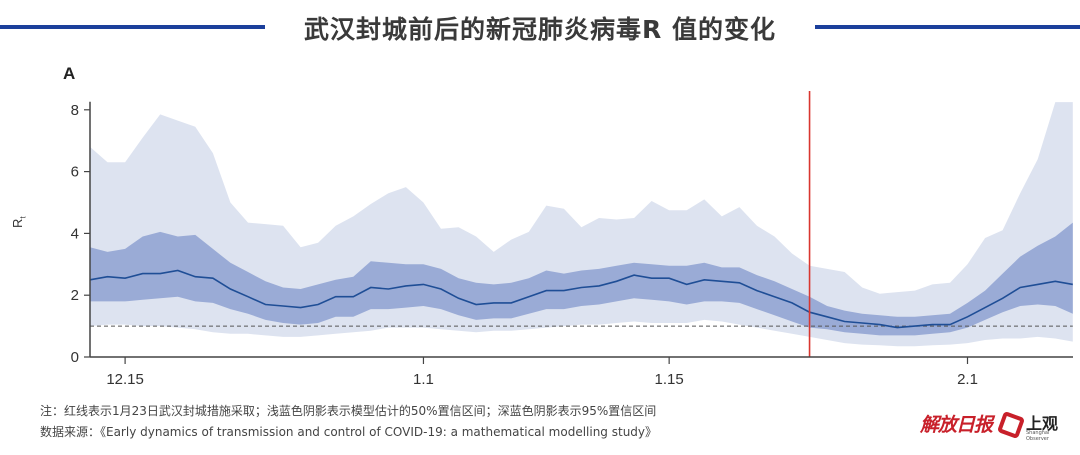 The image size is (1080, 455). What do you see at coordinates (69, 73) in the screenshot?
I see `panel-label: A` at bounding box center [69, 73].